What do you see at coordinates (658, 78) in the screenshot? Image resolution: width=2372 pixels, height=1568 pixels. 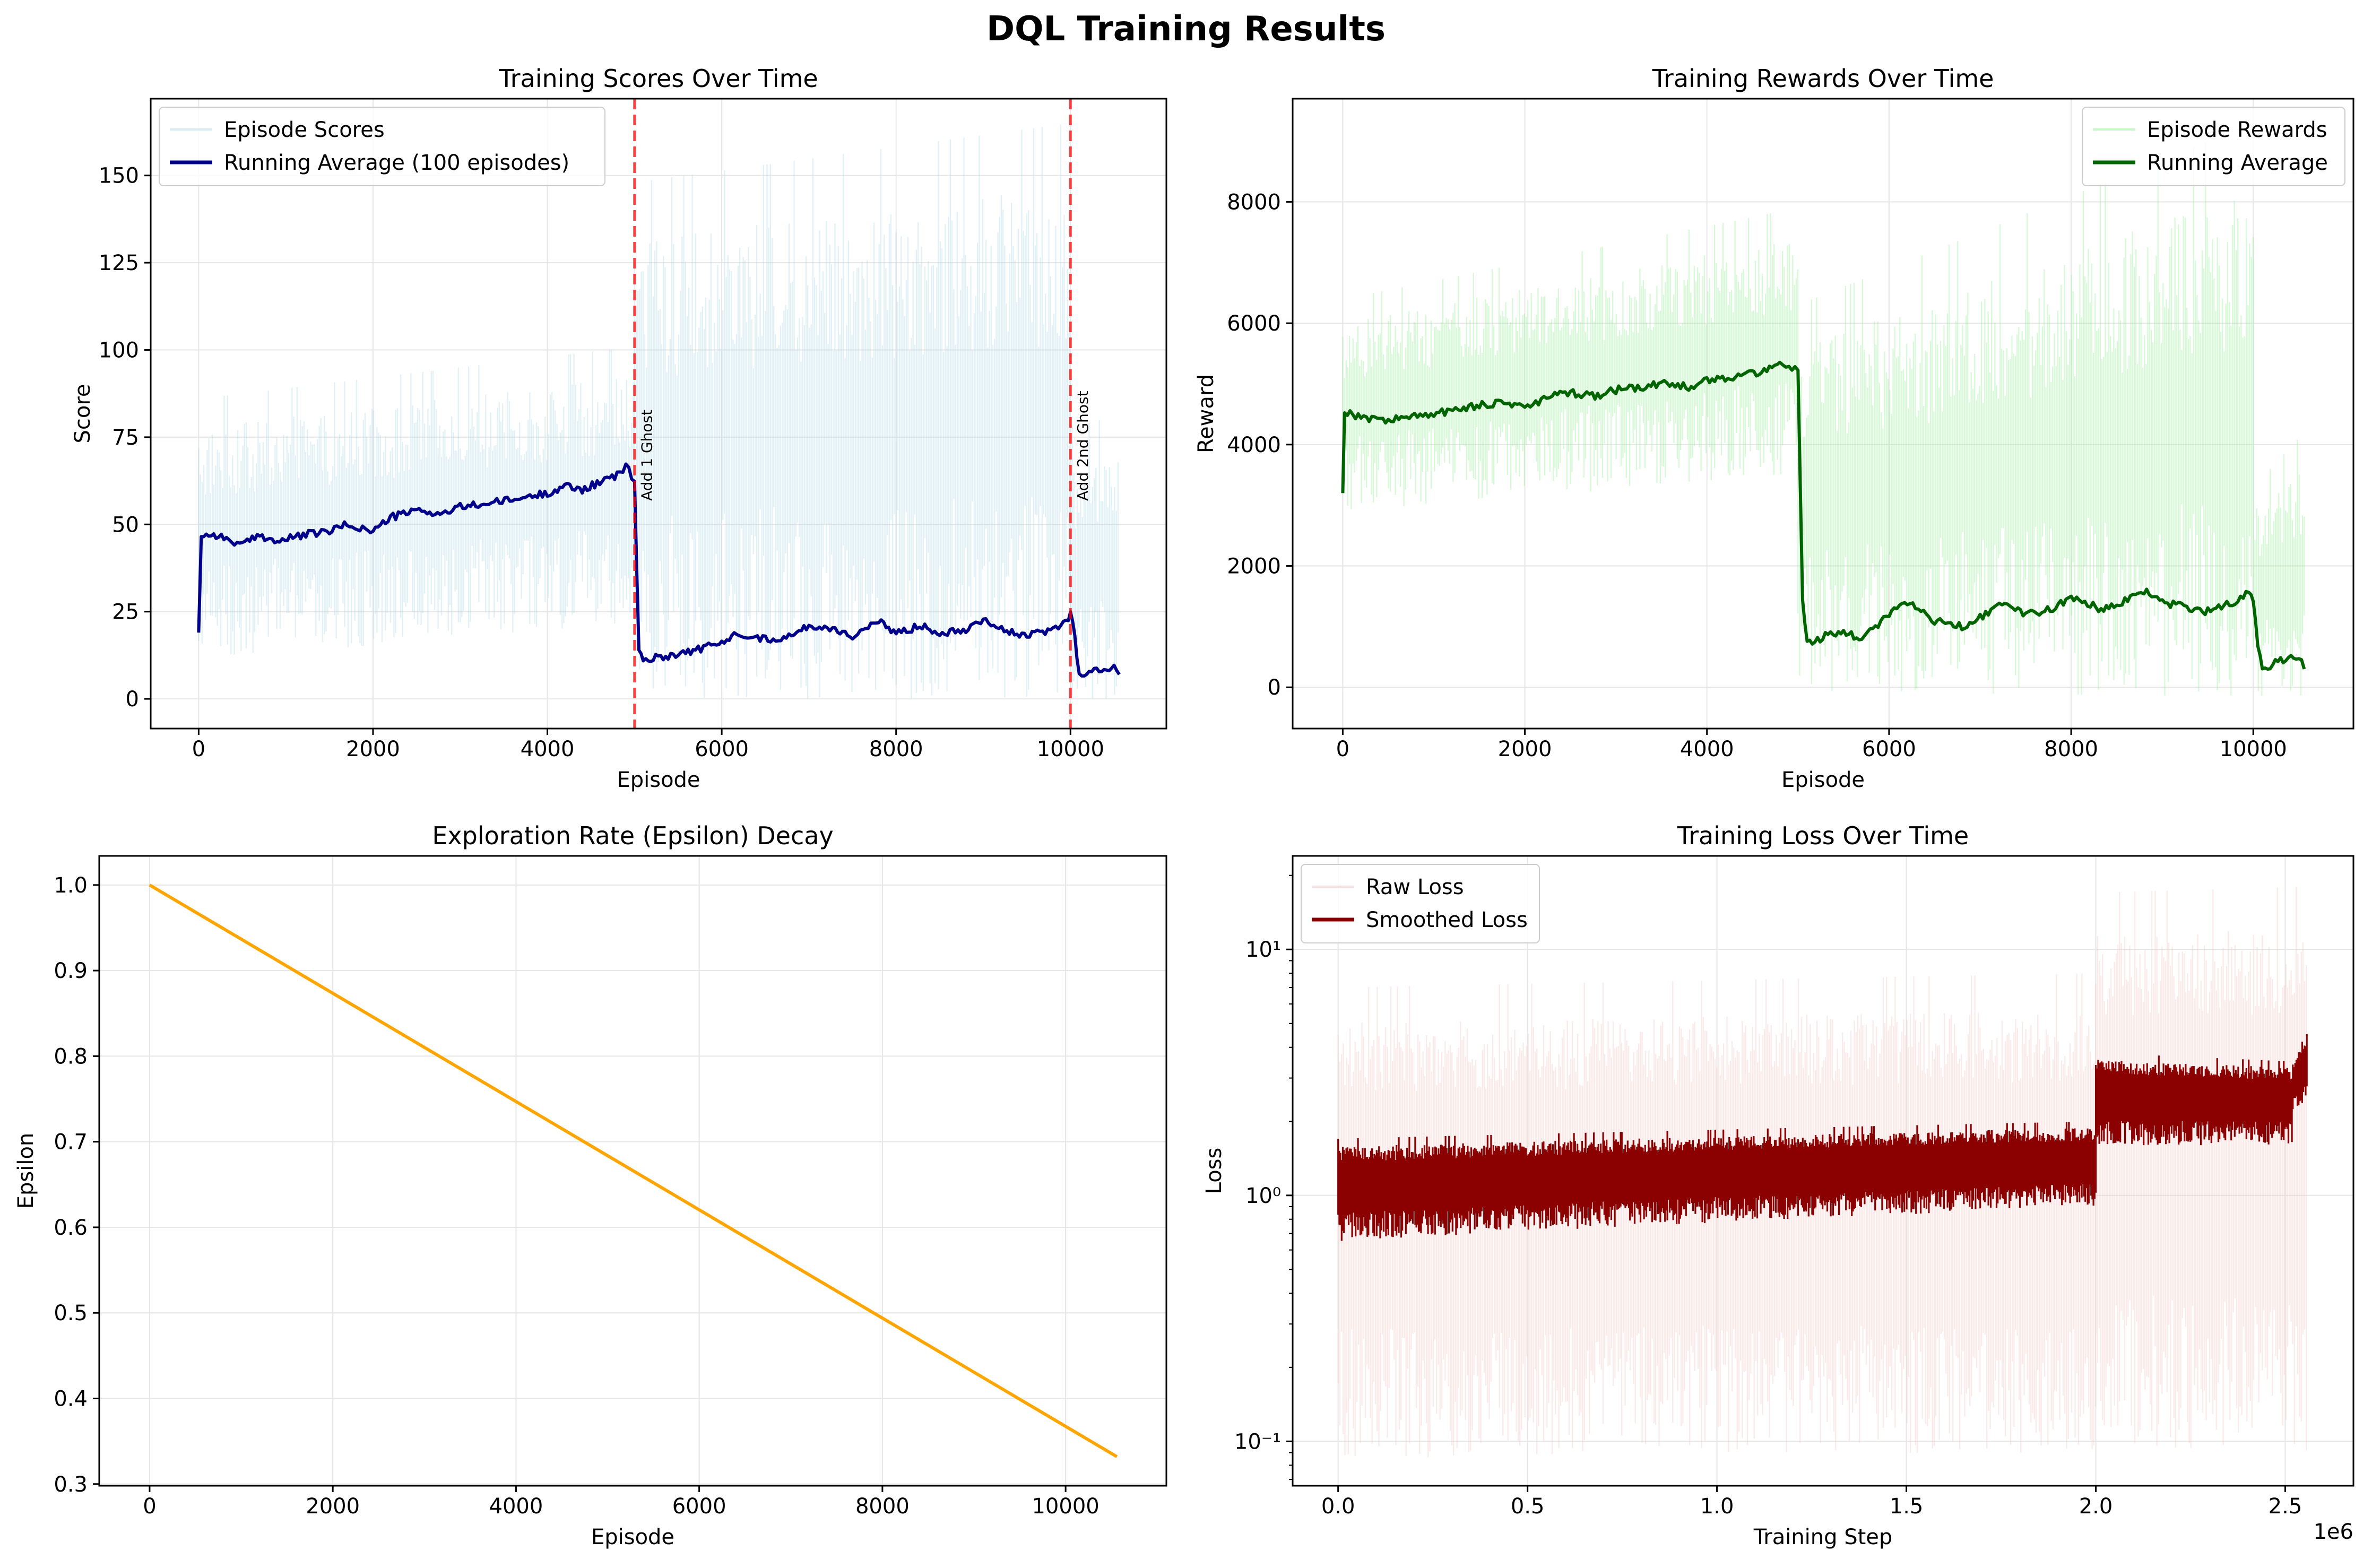 I see `chart-title: Training Scores Over Time` at bounding box center [658, 78].